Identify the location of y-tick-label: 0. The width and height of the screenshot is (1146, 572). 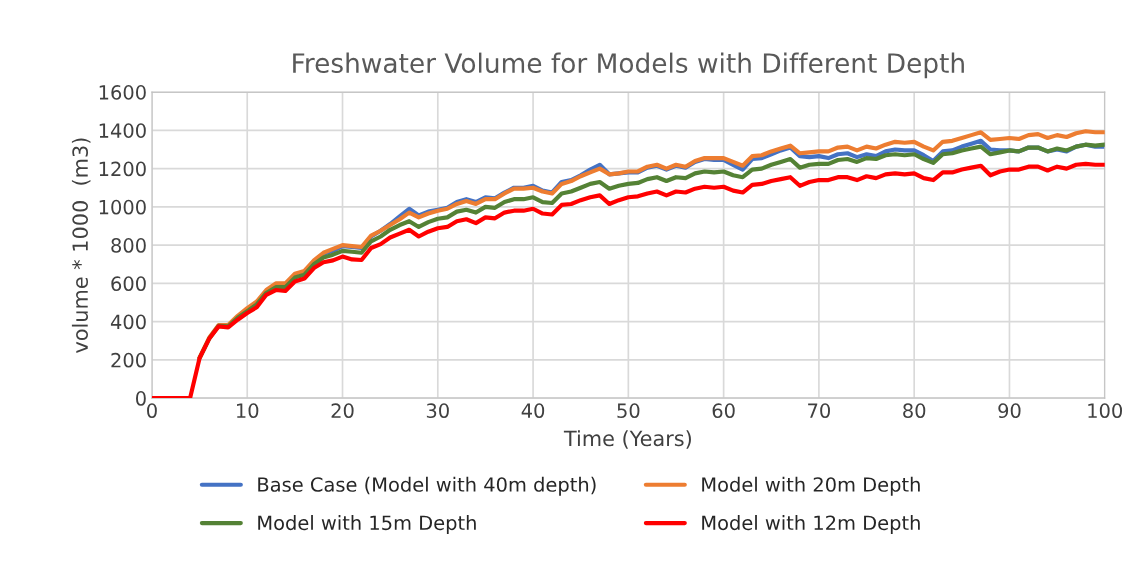
(141, 398).